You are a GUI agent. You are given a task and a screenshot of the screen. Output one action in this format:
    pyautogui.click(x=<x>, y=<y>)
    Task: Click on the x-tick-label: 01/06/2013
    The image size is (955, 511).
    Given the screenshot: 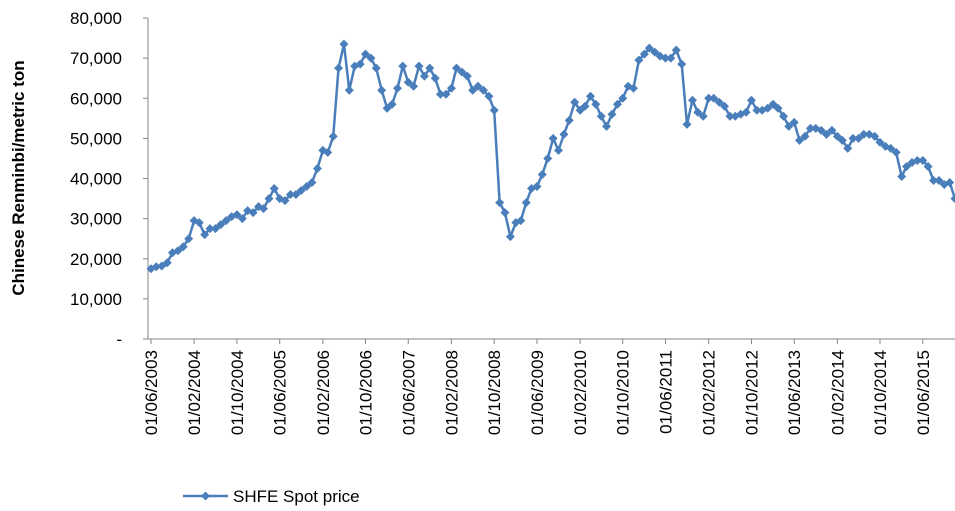 What is the action you would take?
    pyautogui.click(x=794, y=392)
    